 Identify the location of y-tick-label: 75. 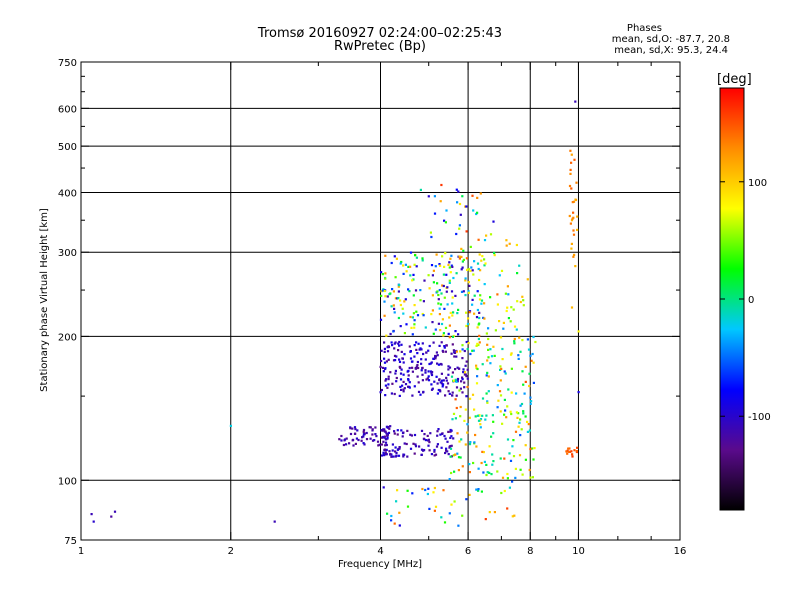
(70, 541).